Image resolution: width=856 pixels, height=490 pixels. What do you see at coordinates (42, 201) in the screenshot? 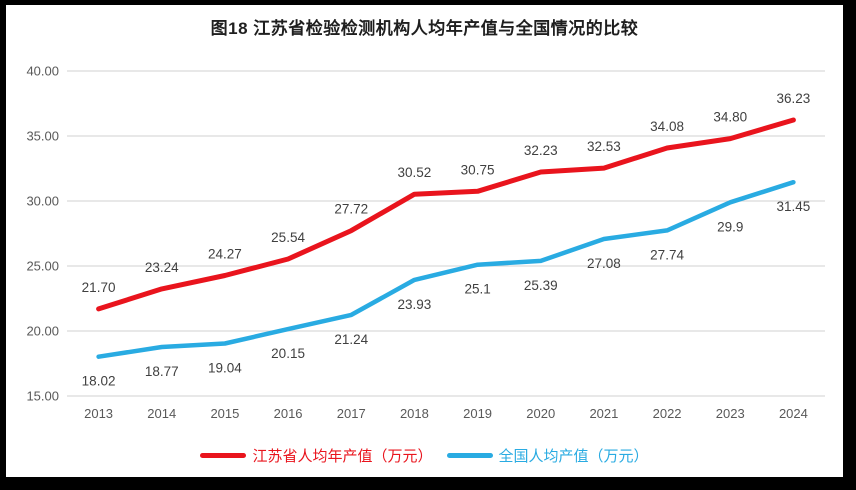
I see `y-tick-label: 30.00` at bounding box center [42, 201].